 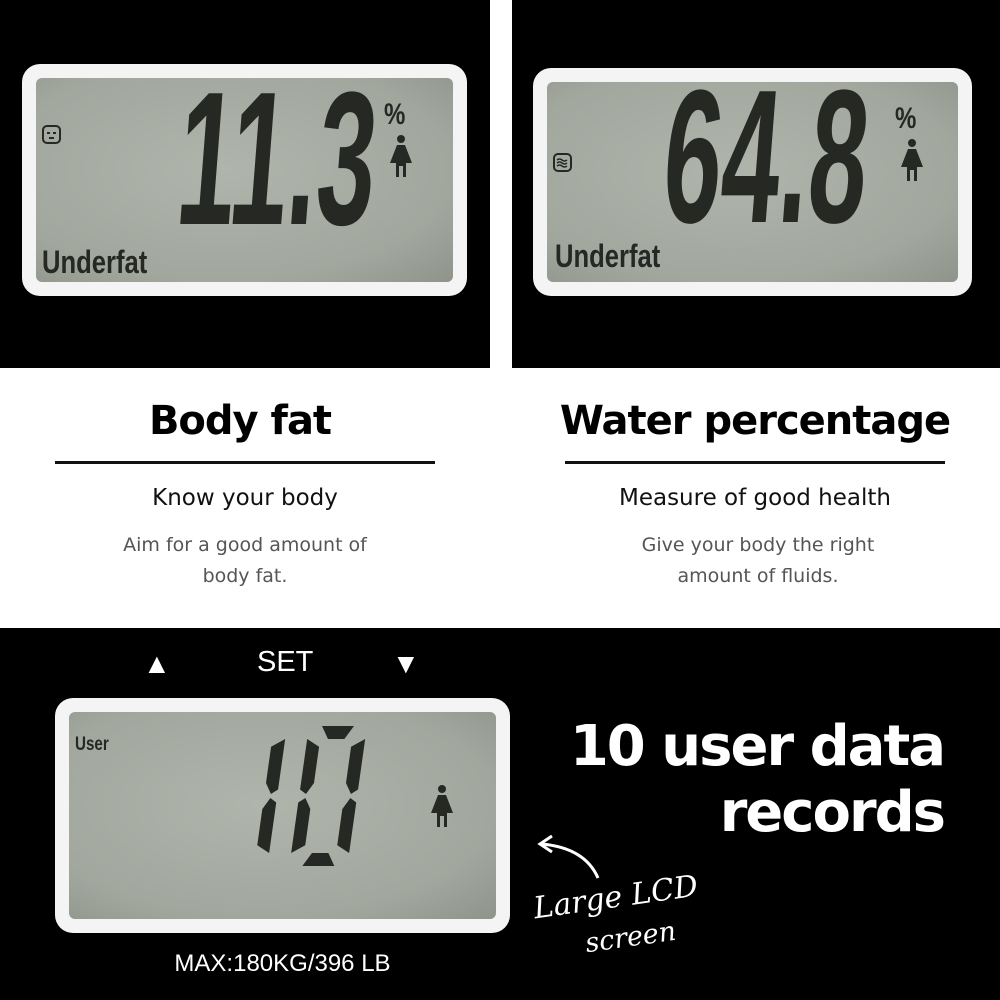 What do you see at coordinates (755, 421) in the screenshot?
I see `water-title: Water percentage` at bounding box center [755, 421].